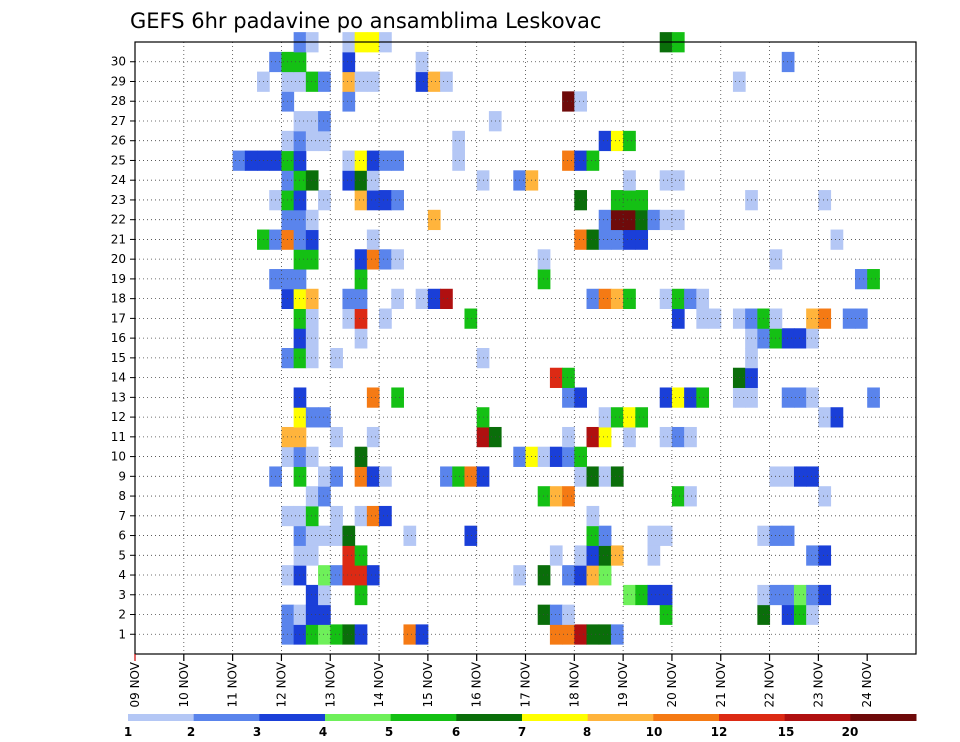 This screenshot has height=742, width=960. I want to click on x-tick-label: 16 NOV, so click(477, 684).